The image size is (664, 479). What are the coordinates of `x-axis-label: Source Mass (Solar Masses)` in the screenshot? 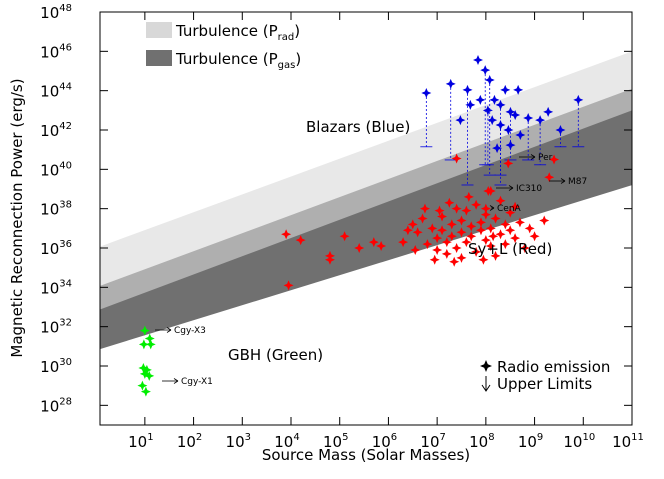 It's located at (366, 455).